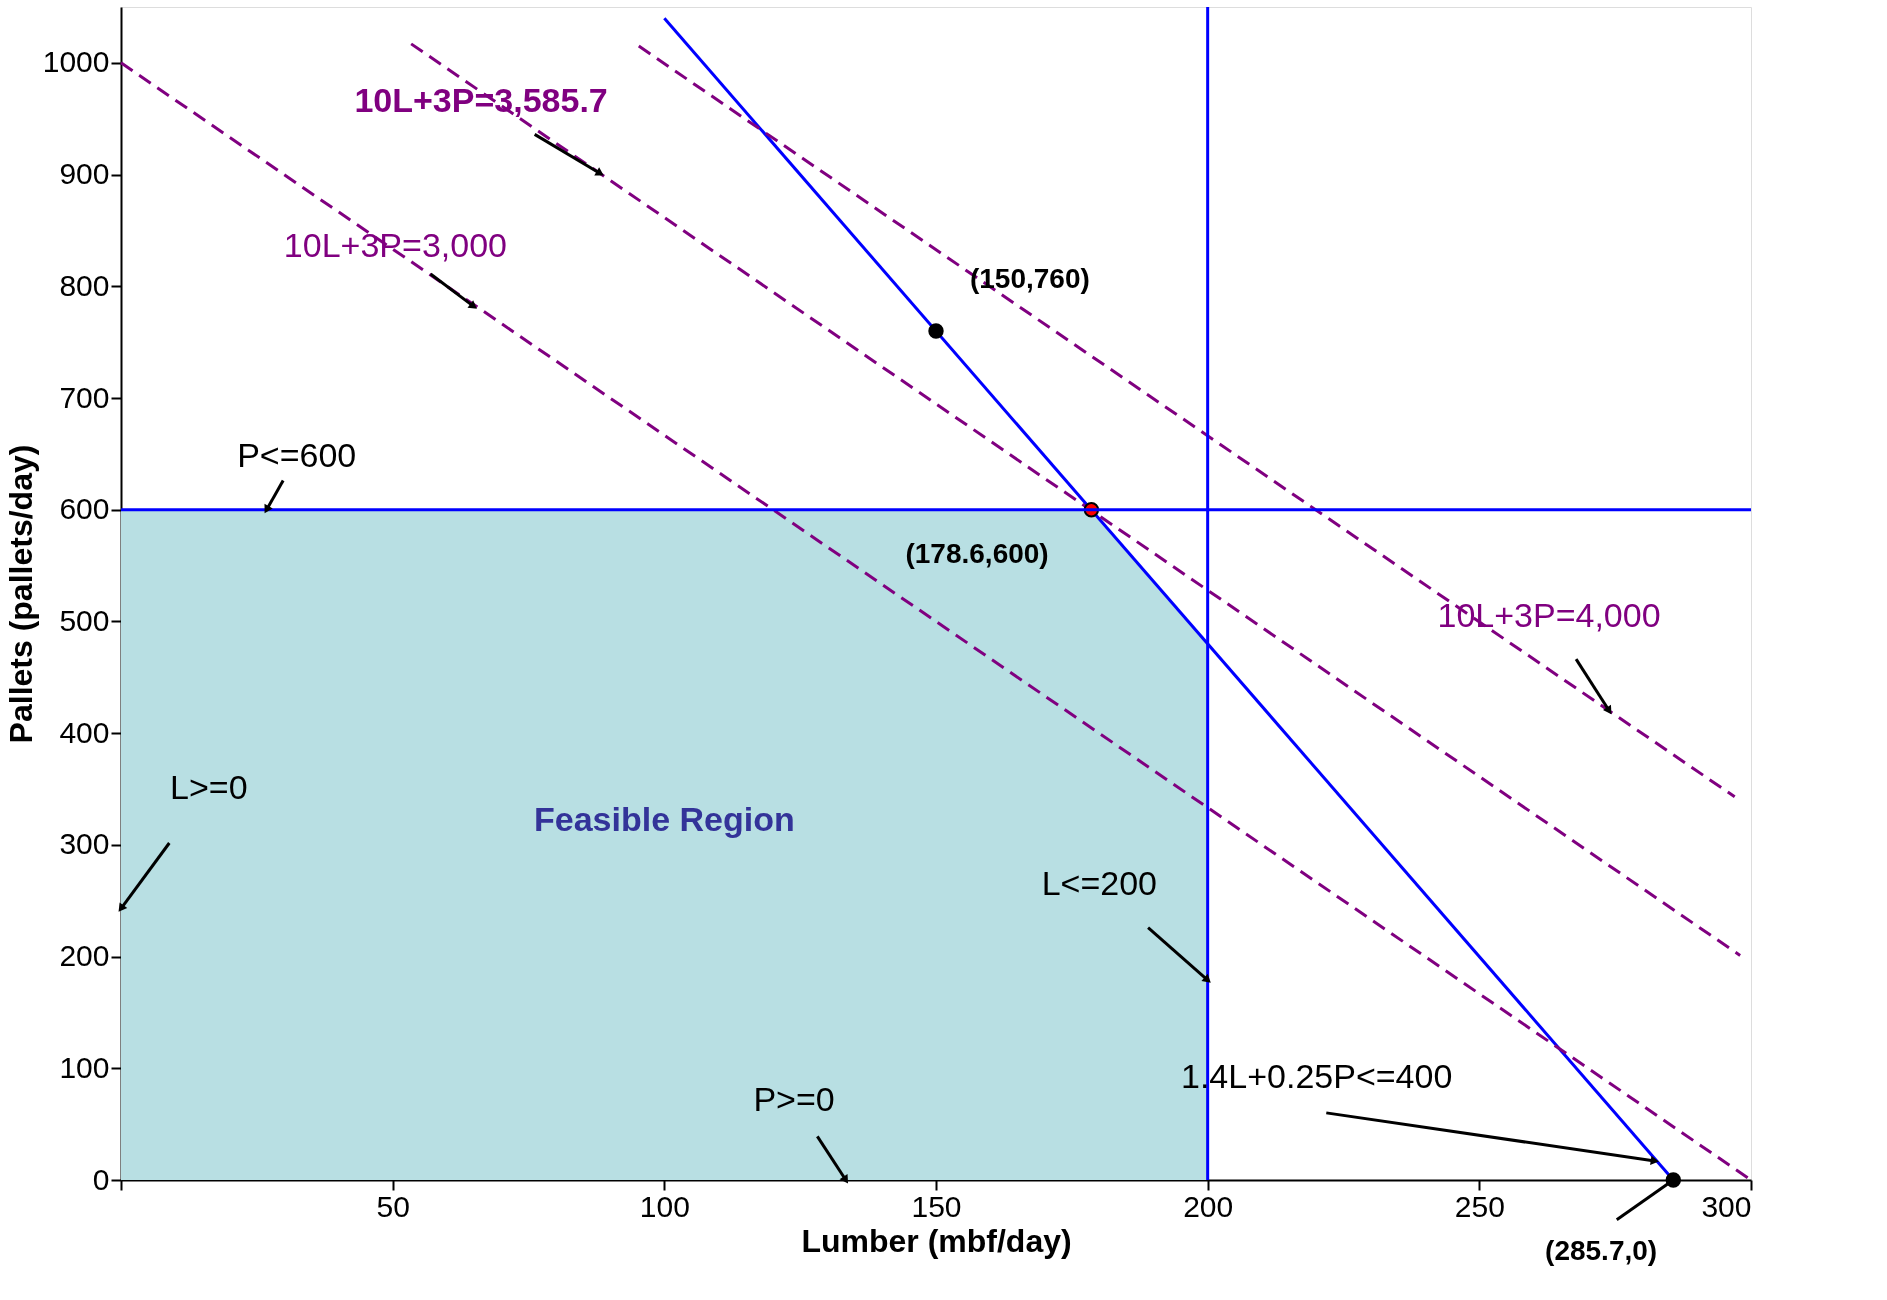 The image size is (1887, 1300). I want to click on point, so click(936, 331).